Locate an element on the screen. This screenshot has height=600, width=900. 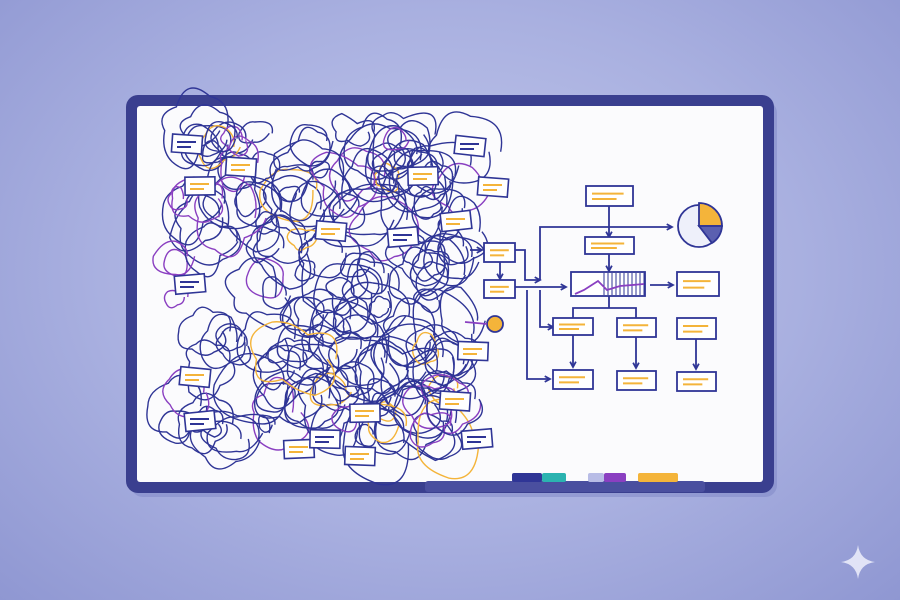
pie-slice is located at coordinates (710, 214).